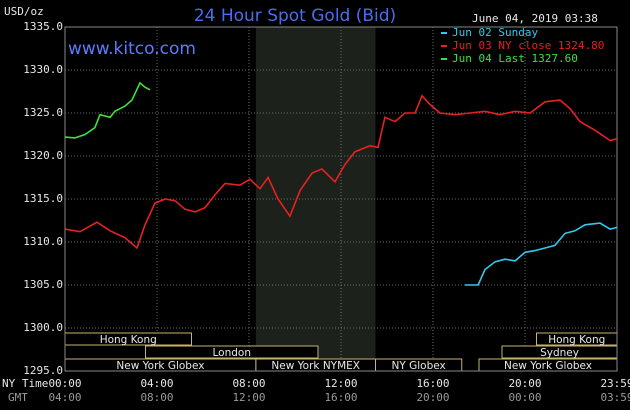 The height and width of the screenshot is (410, 630). I want to click on x-tick-label: 20:00, so click(524, 383).